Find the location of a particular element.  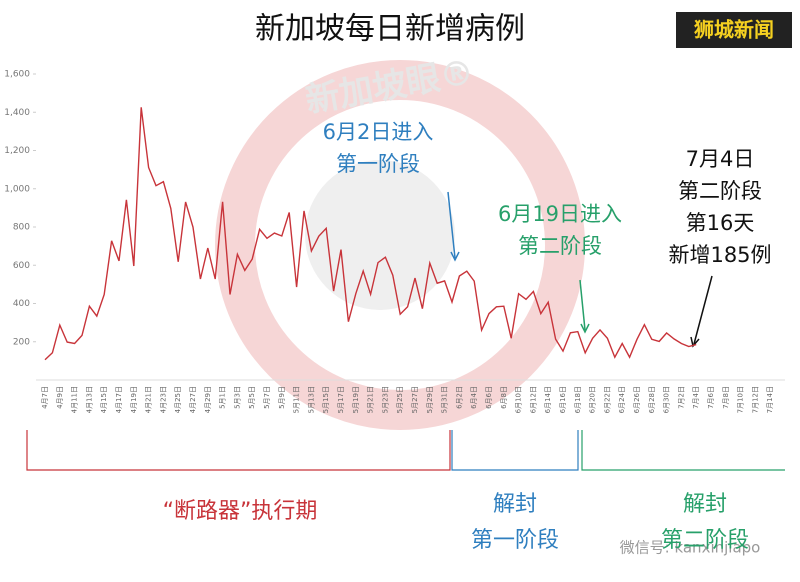

x-tick-label: 5月11日 is located at coordinates (297, 399).